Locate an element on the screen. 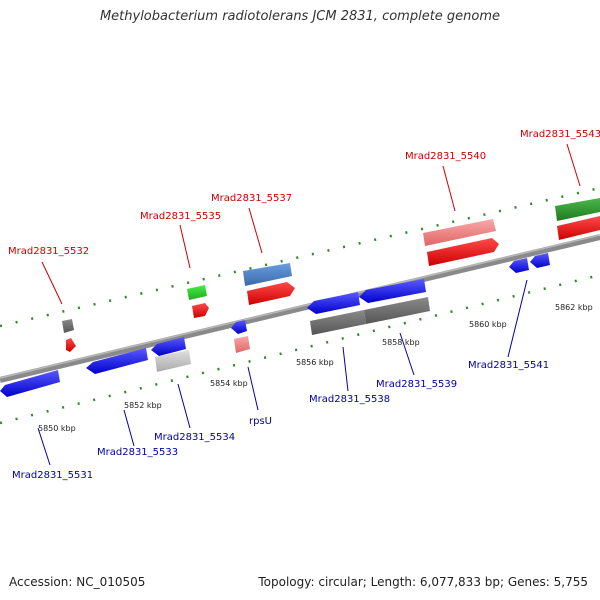 Image resolution: width=600 pixels, height=600 pixels. axis-label-5858: 5858 kbp is located at coordinates (401, 342).